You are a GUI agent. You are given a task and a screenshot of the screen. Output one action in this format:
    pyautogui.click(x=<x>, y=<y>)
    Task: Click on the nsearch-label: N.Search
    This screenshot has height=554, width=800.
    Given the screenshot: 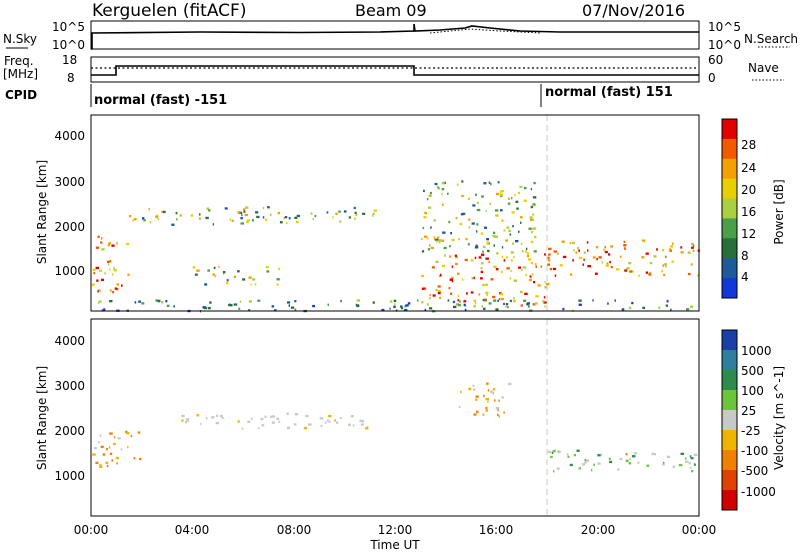 What is the action you would take?
    pyautogui.click(x=771, y=39)
    